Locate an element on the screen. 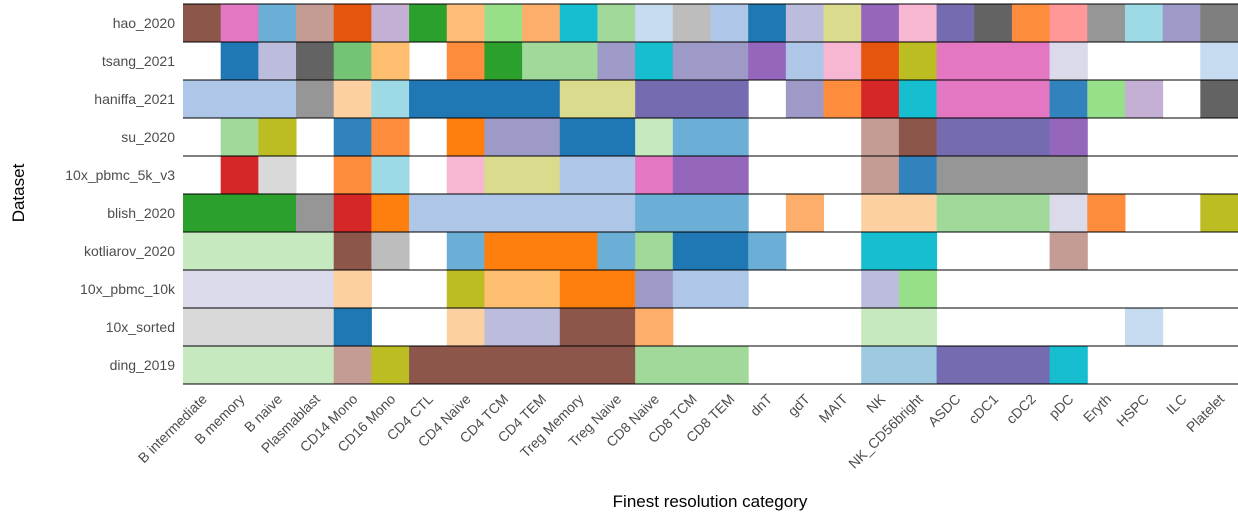 The width and height of the screenshot is (1238, 516). y-tick-label: ding_2019 is located at coordinates (143, 365).